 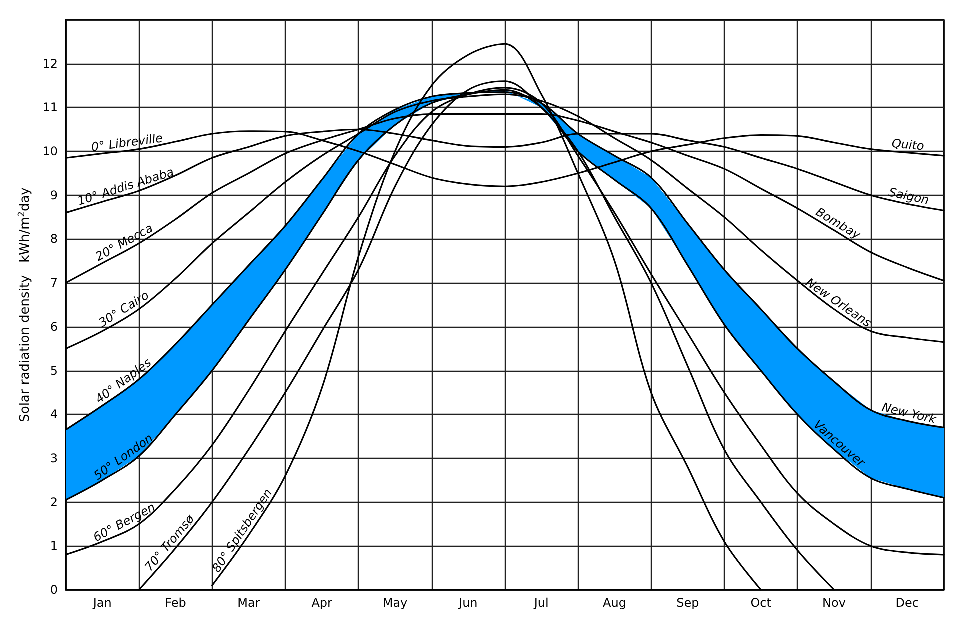 I want to click on x-tick-label: Feb, so click(x=175, y=603).